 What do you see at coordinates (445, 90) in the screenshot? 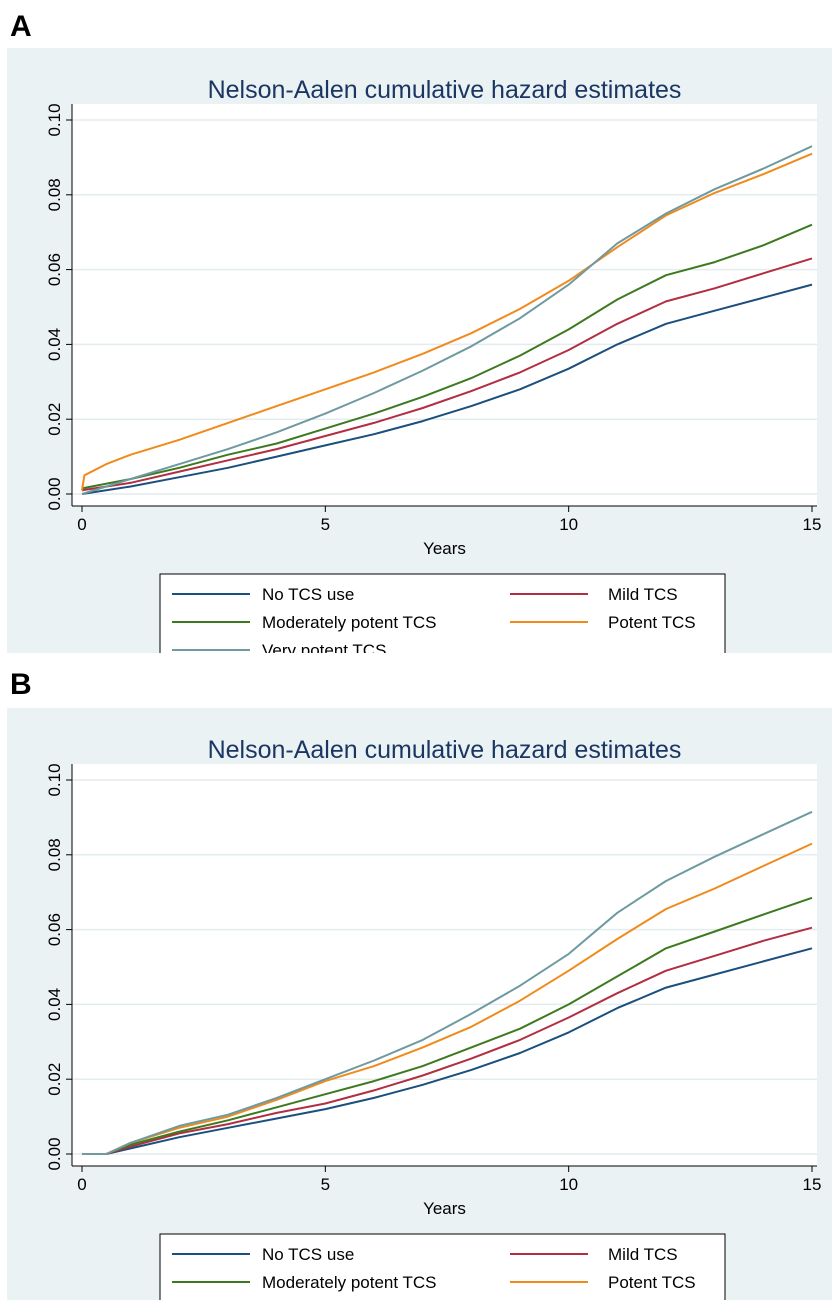
I see `chart-title-a: Nelson-Aalen cumulative hazard estimates` at bounding box center [445, 90].